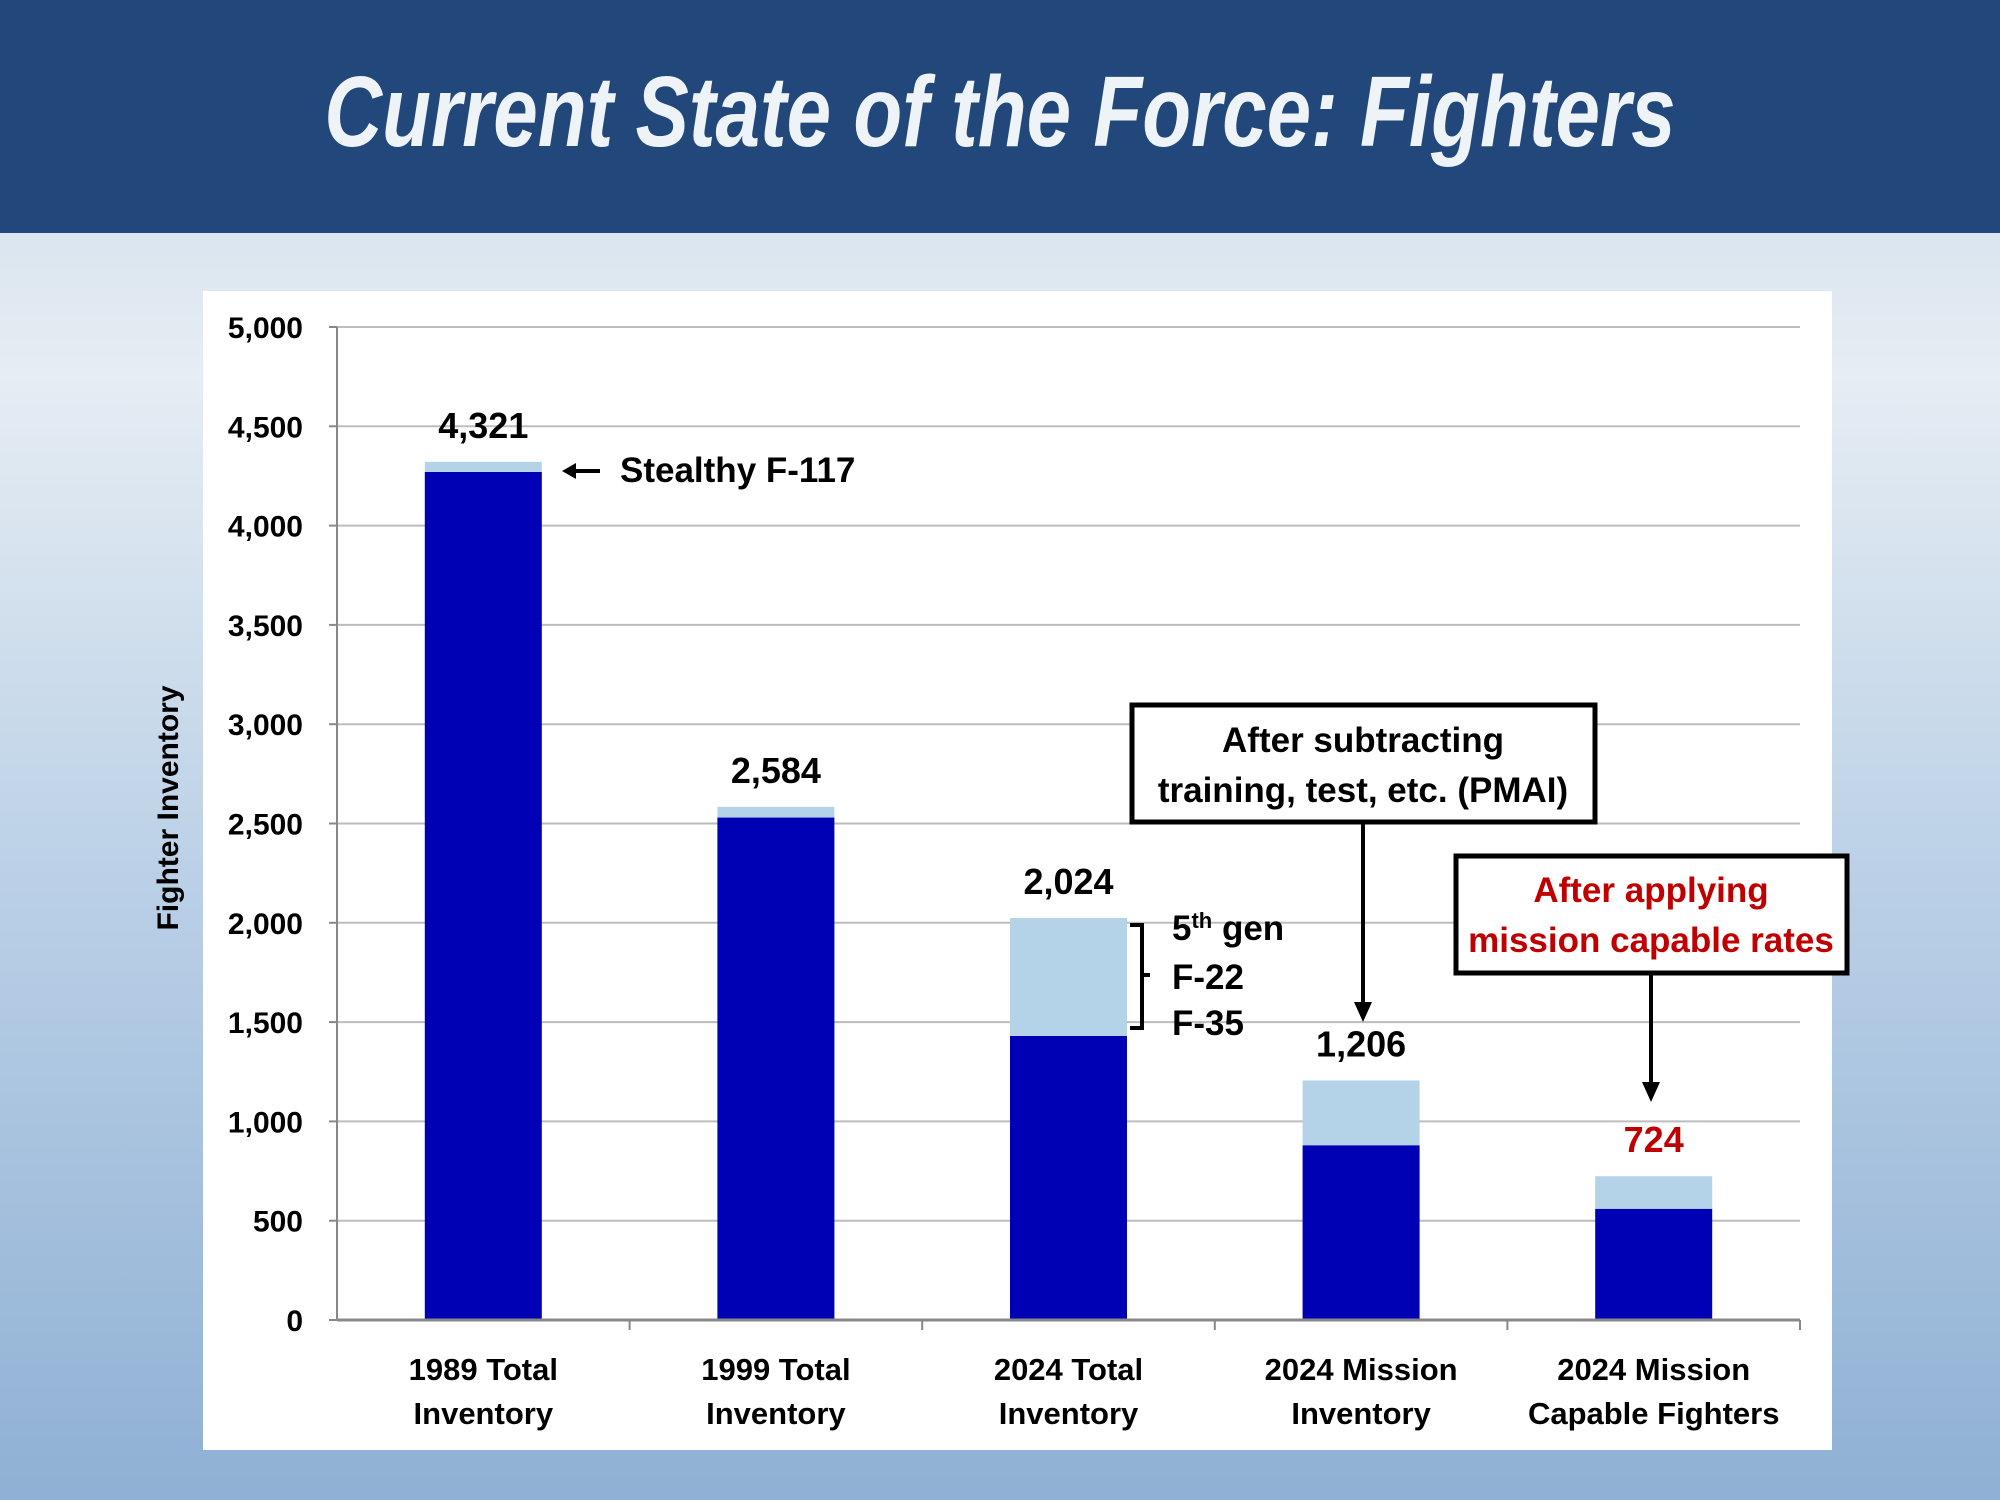 This screenshot has width=2000, height=1500. Describe the element at coordinates (265, 924) in the screenshot. I see `y-tick-label: 2,000` at that location.